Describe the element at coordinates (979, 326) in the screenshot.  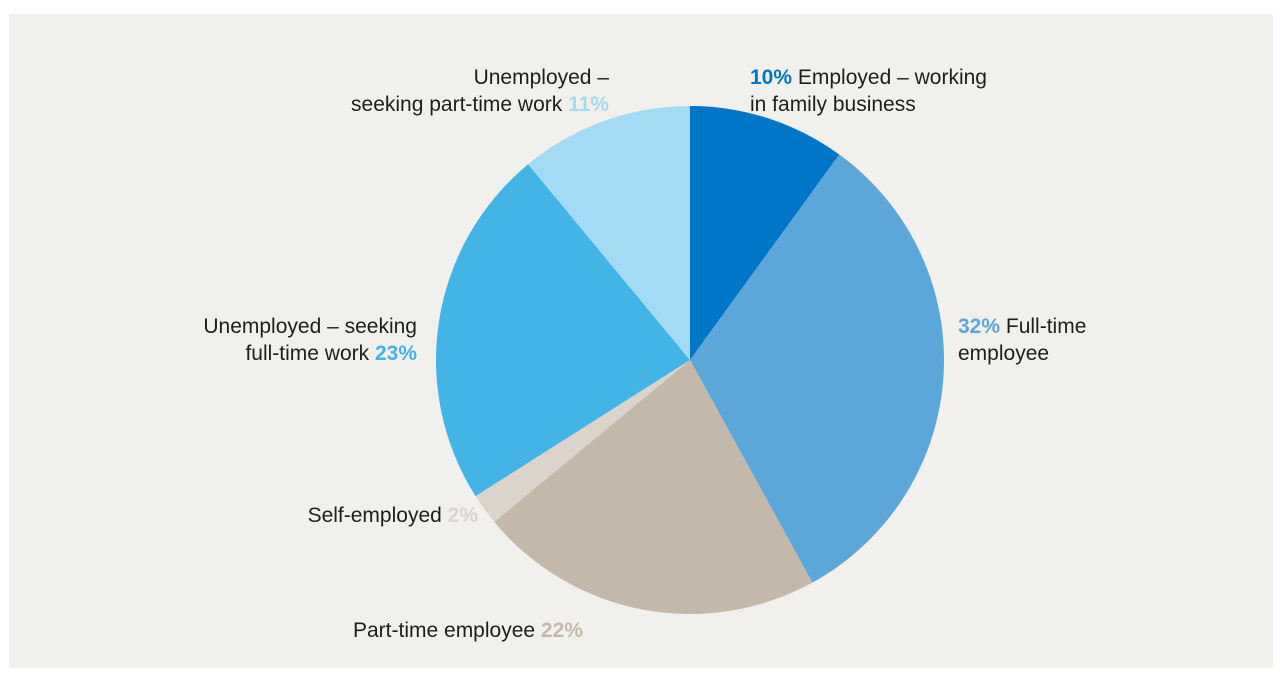
I see `pct-full-time: 32%` at that location.